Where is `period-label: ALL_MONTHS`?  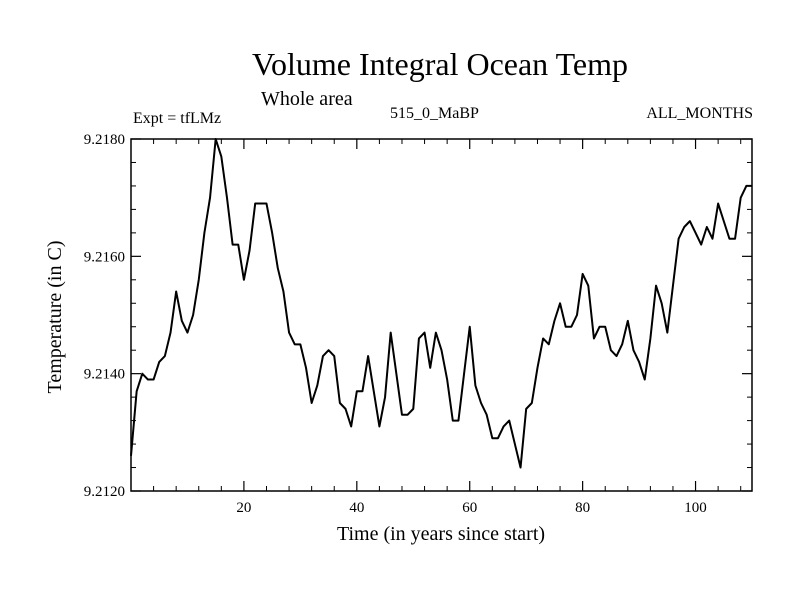
period-label: ALL_MONTHS is located at coordinates (699, 113).